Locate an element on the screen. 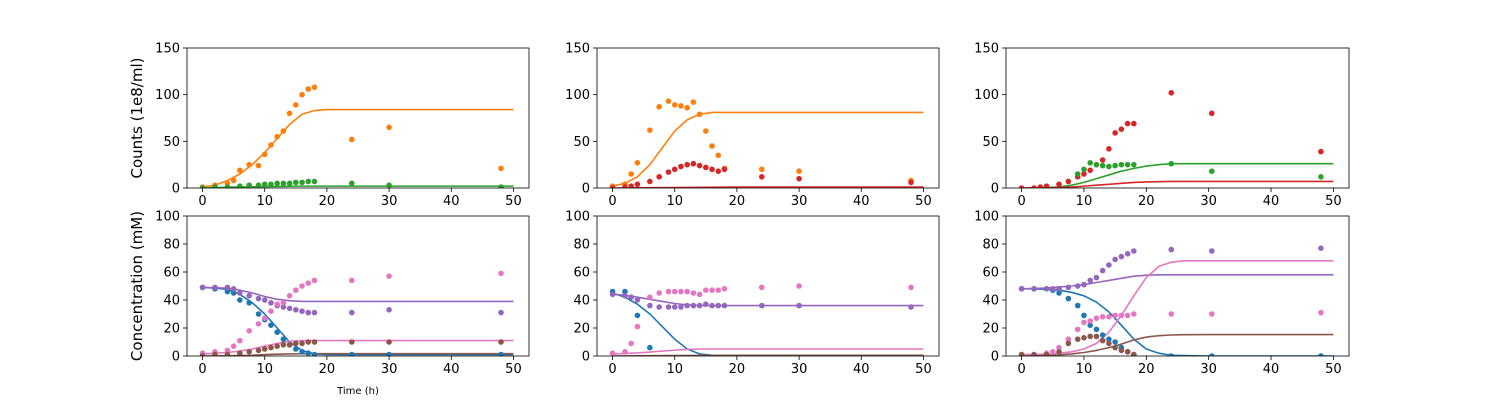  y-tick-label: 40 is located at coordinates (171, 301).